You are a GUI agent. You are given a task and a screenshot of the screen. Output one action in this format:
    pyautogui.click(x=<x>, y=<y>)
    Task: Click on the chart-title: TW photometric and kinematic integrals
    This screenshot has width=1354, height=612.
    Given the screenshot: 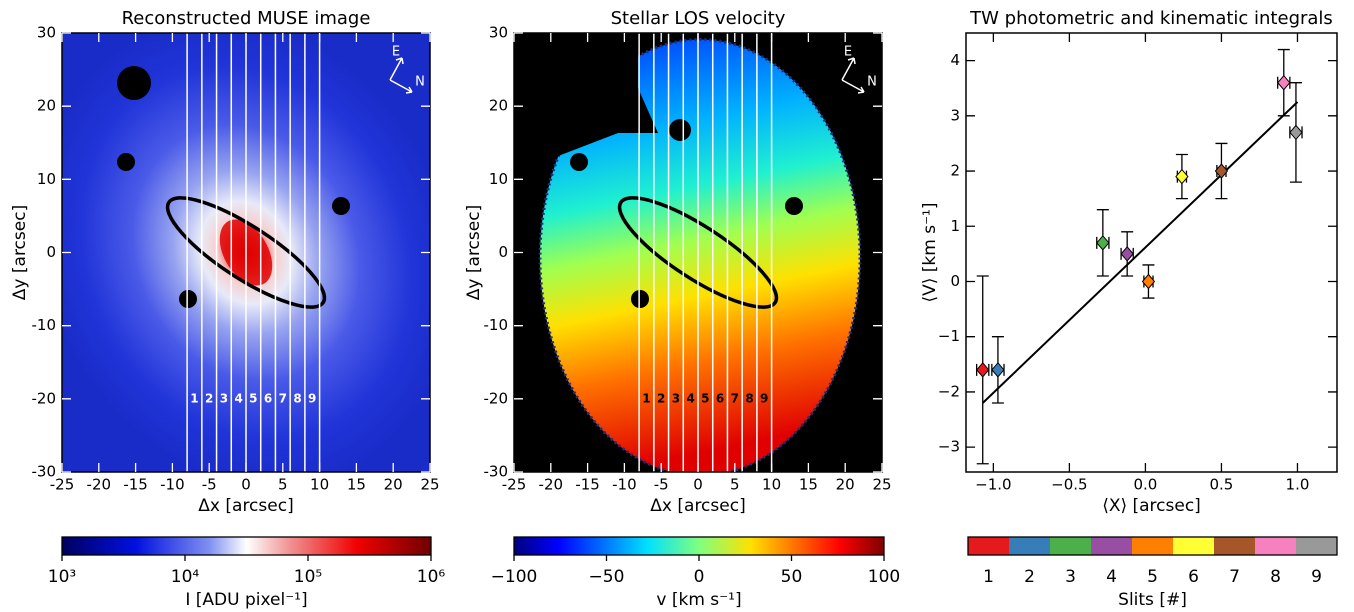 What is the action you would take?
    pyautogui.click(x=1151, y=18)
    